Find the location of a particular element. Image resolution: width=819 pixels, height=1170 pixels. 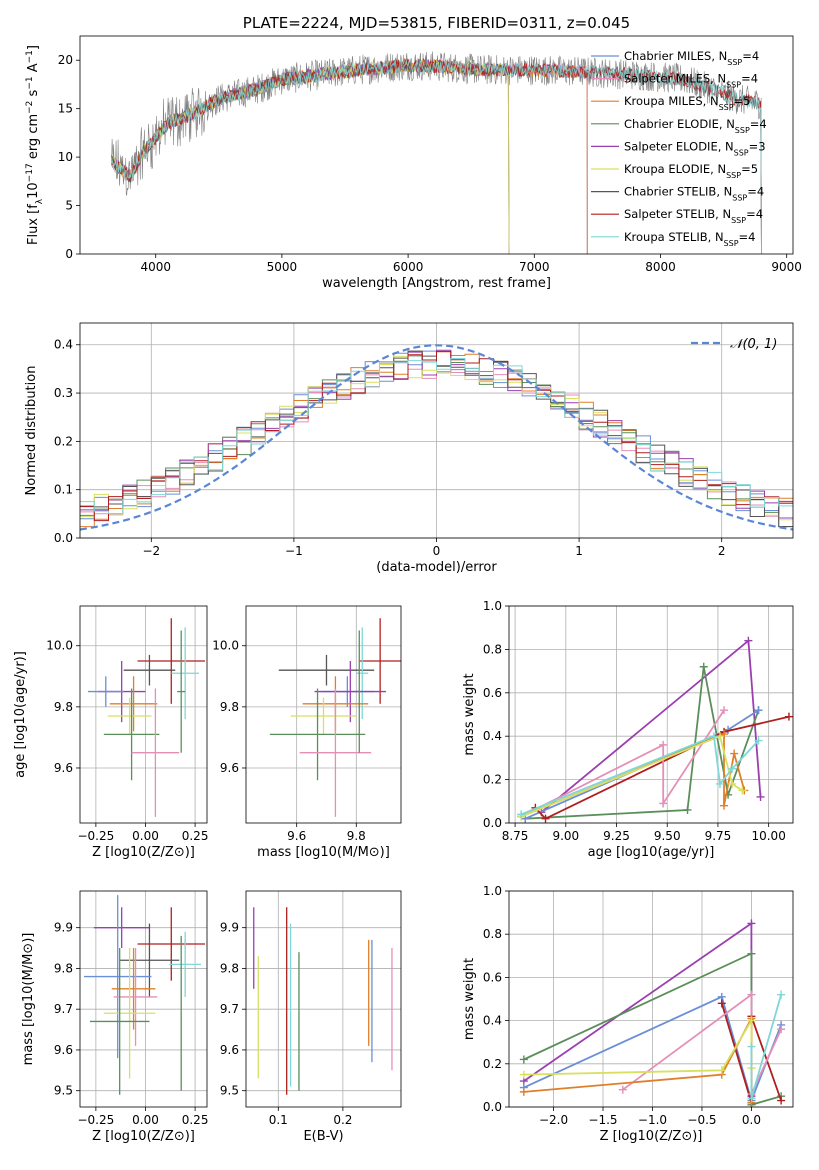

spectrum-xlabel: wavelength [Angstrom, rest frame] is located at coordinates (436, 283).